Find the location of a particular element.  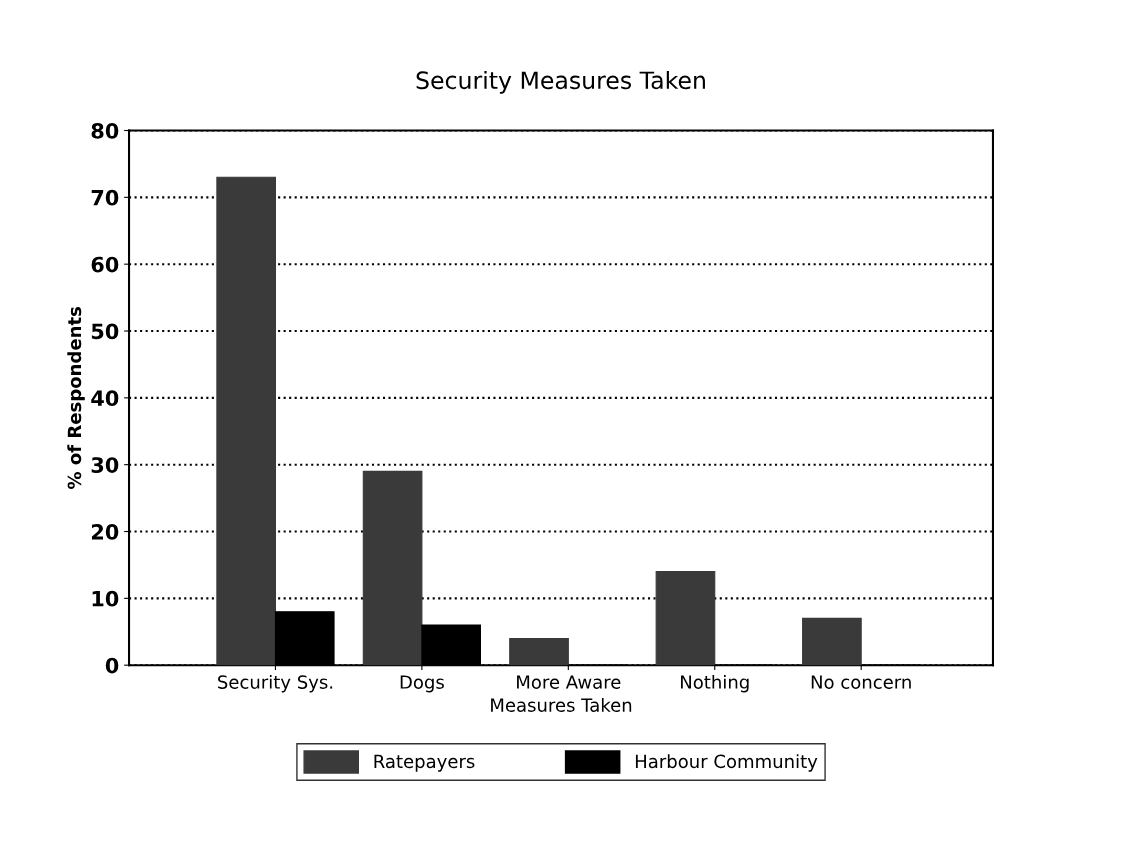

y-tick-label: 0 is located at coordinates (112, 665).